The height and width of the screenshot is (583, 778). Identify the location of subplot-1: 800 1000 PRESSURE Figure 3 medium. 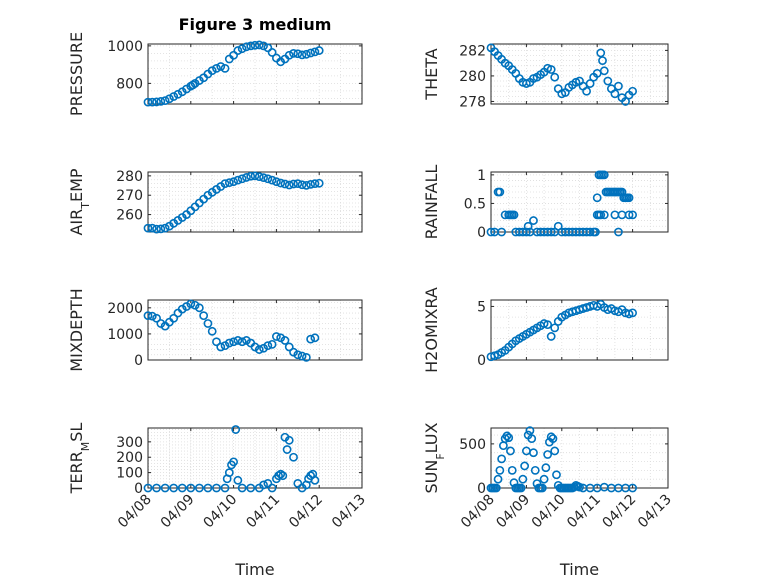
(215, 65).